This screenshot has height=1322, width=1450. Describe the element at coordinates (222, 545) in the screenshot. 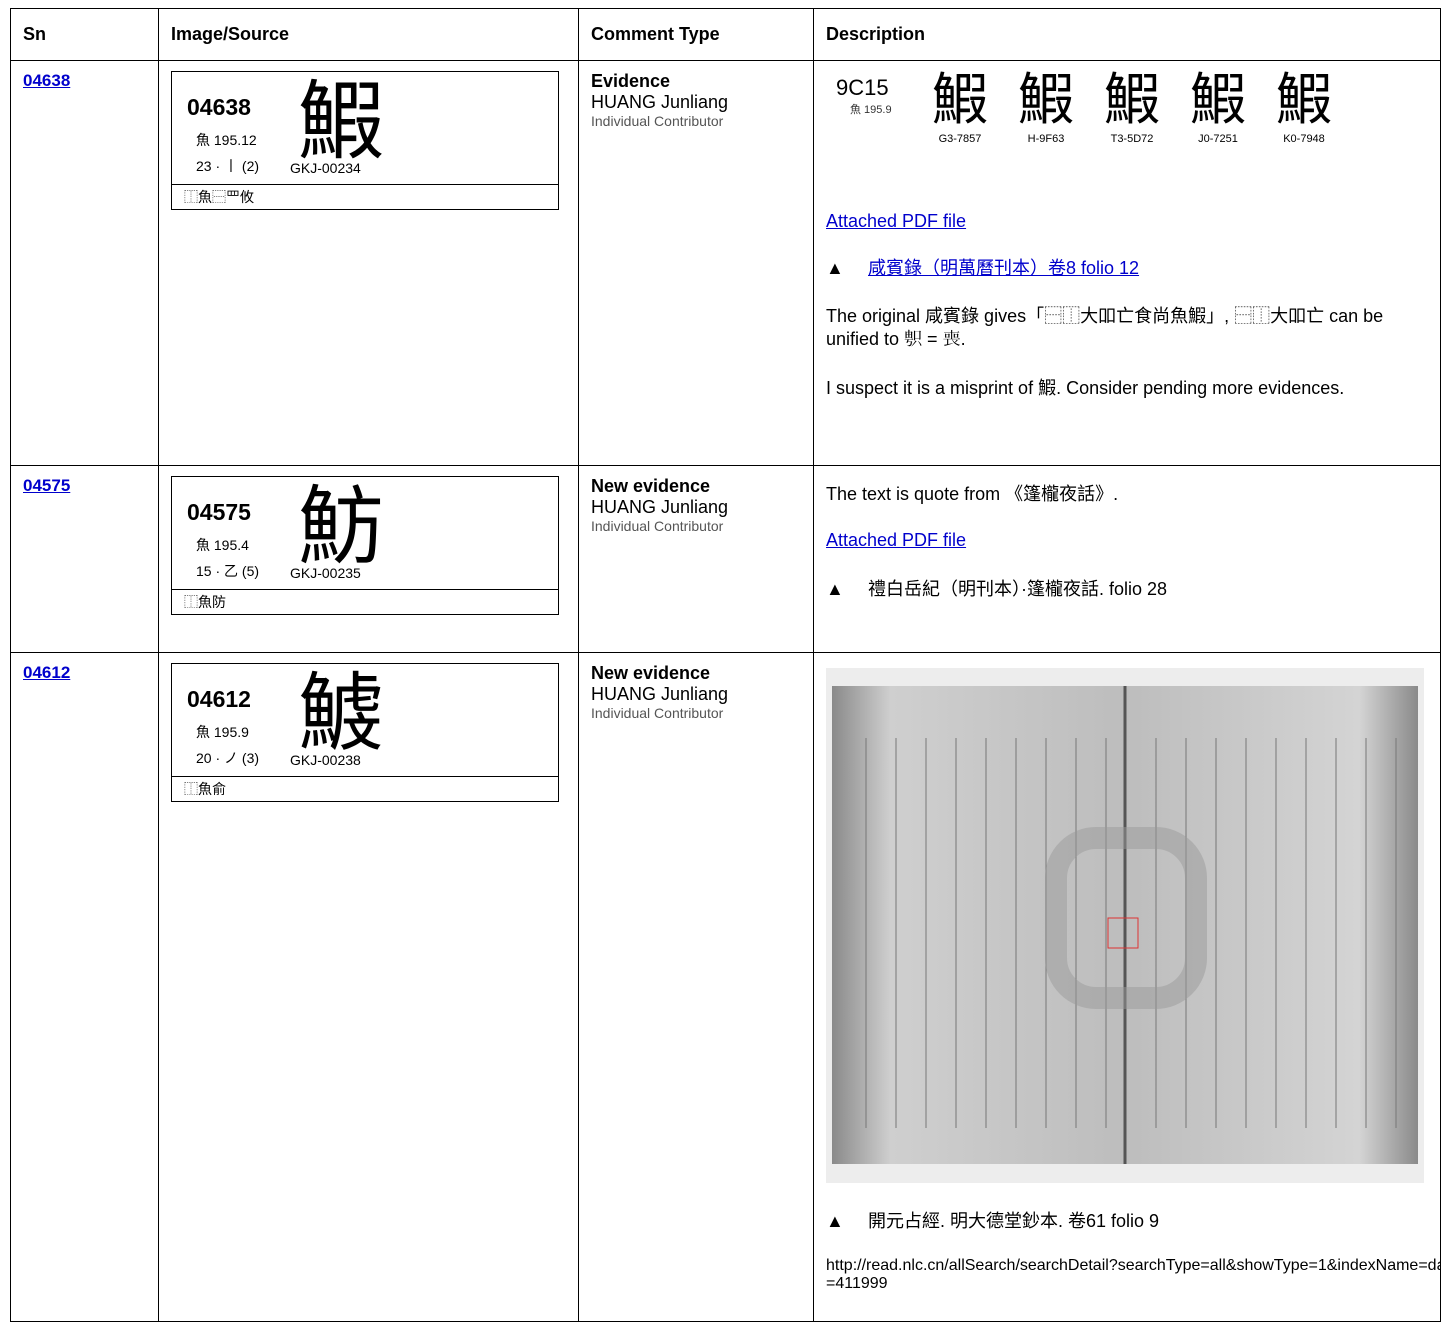

I see `card-radical: 魚 195.4` at that location.